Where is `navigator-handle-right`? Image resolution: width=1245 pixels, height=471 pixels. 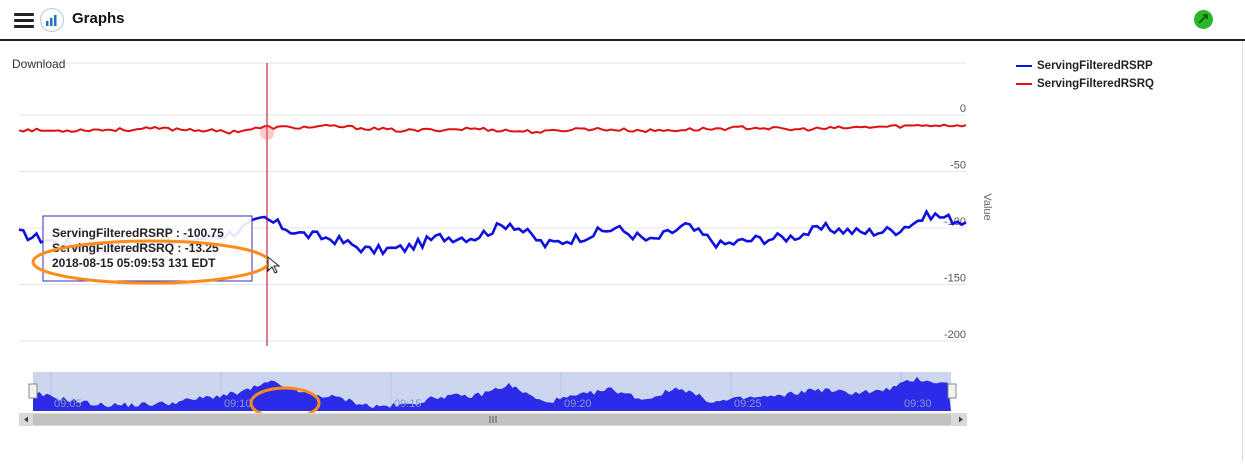
navigator-handle-right is located at coordinates (952, 391).